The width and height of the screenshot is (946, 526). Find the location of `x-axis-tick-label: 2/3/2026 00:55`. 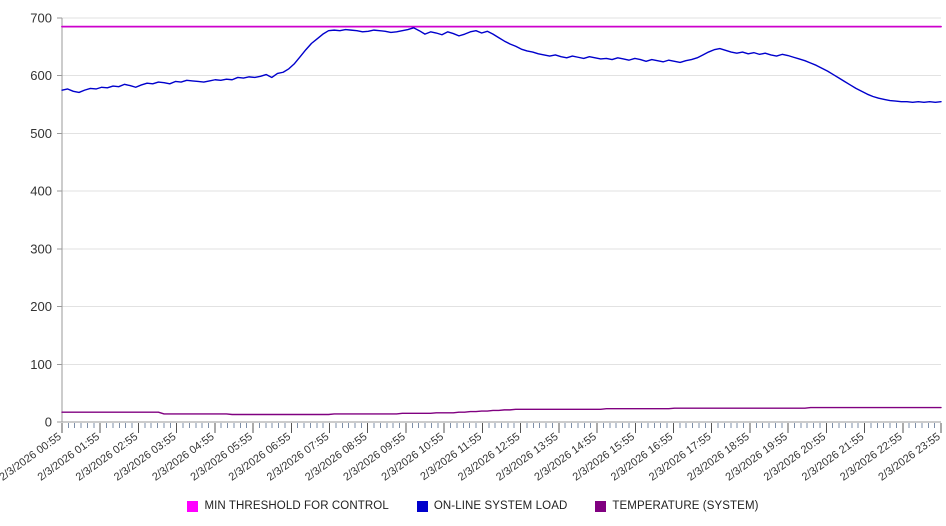

x-axis-tick-label: 2/3/2026 00:55 is located at coordinates (32, 457).